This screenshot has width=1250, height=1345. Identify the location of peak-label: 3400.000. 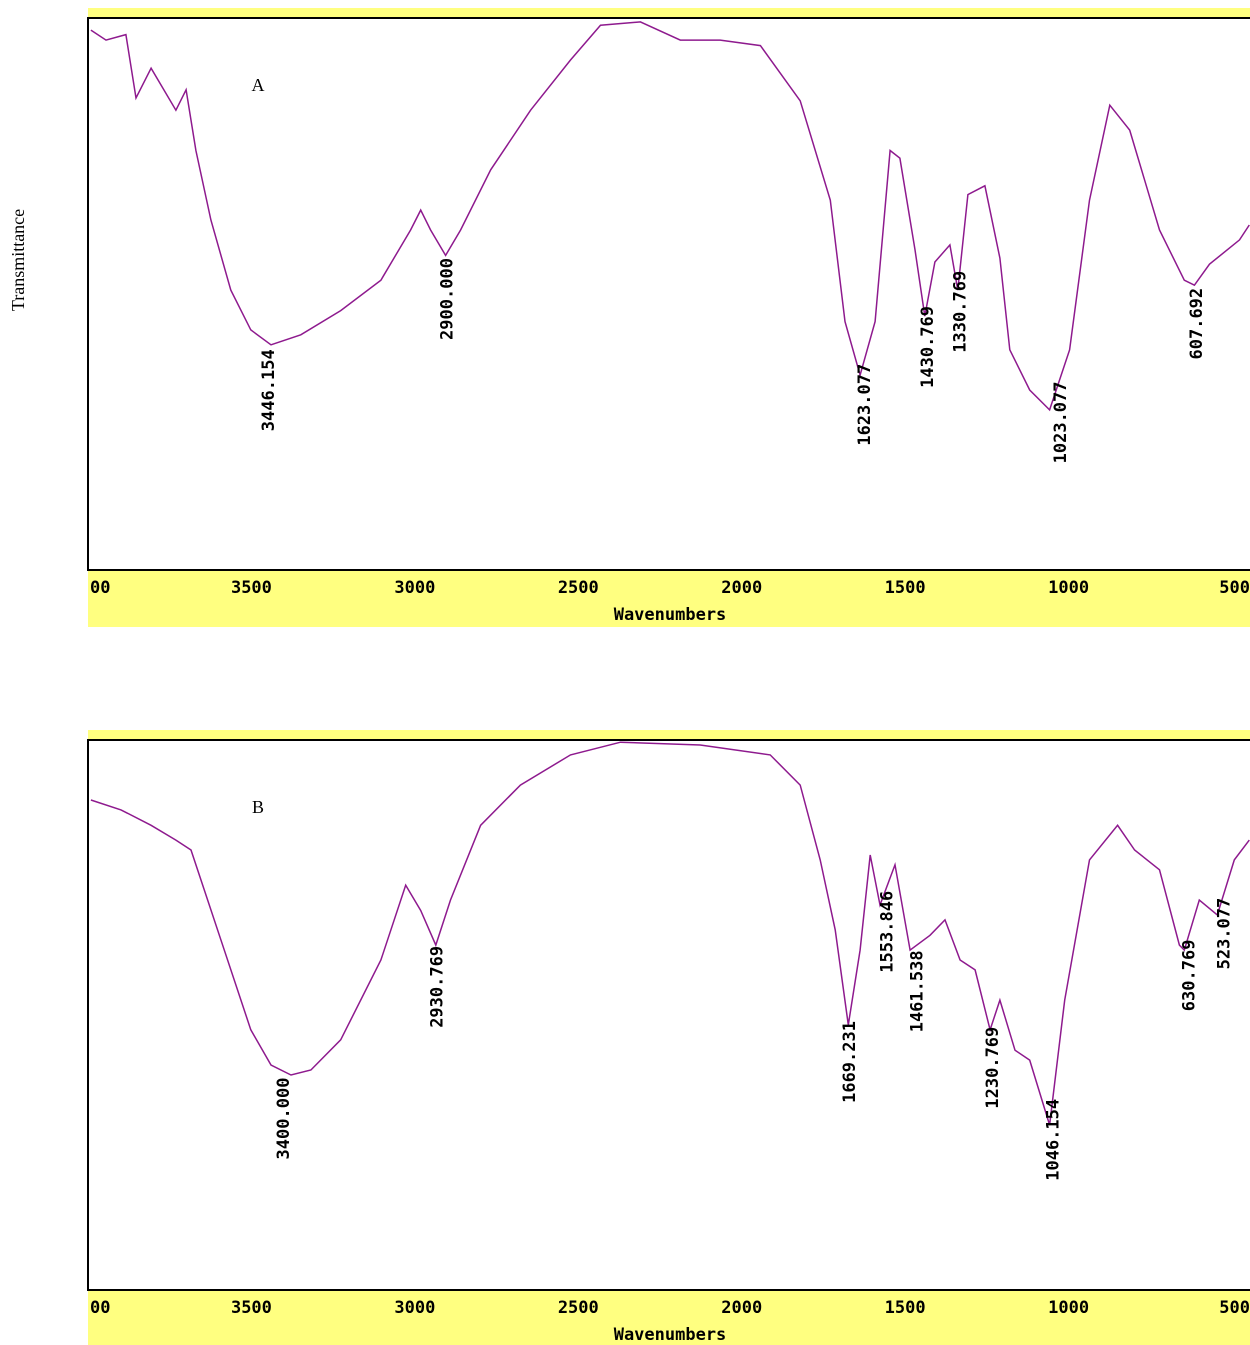
(284, 1119).